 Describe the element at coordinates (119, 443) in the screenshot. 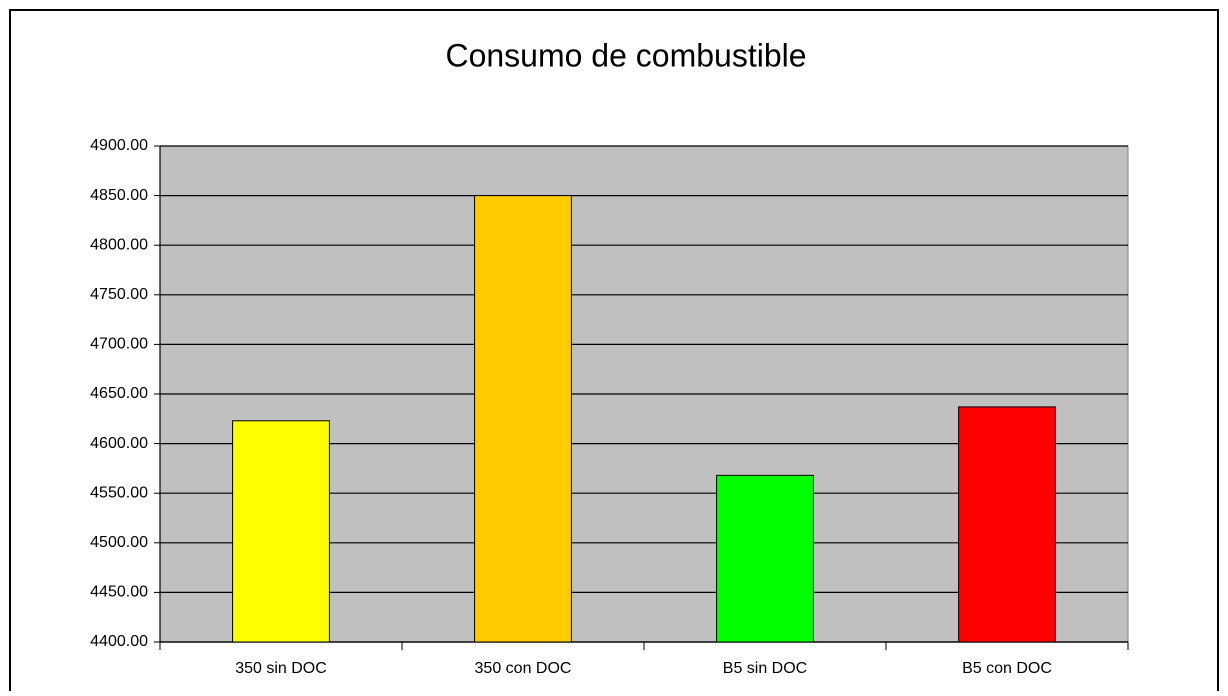

I see `y-tick-label: 4600.00` at that location.